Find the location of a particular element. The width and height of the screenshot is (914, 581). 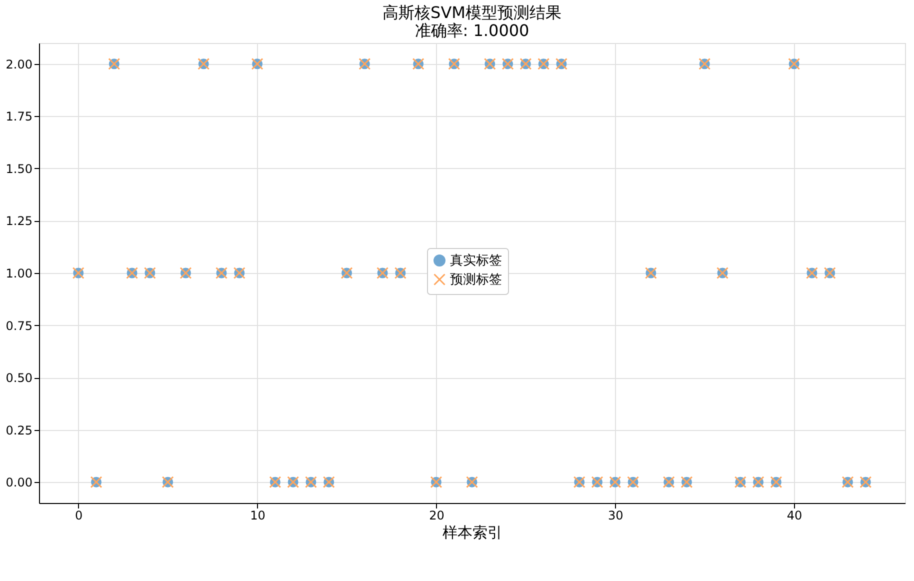

chart-subtitle: 准确率: 1.0000 is located at coordinates (472, 30).